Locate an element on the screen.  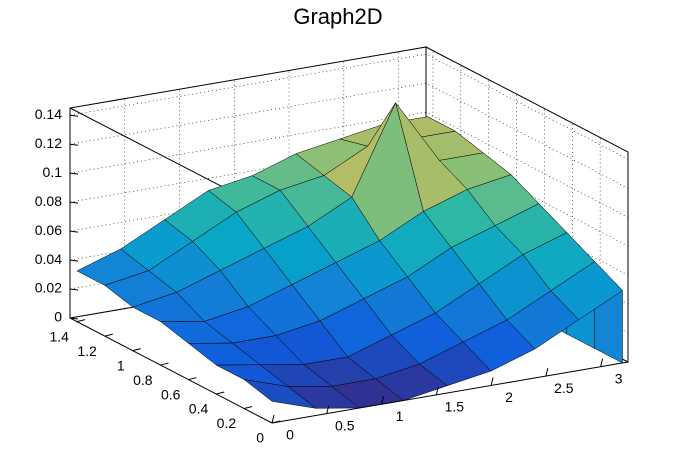
y-tick-label: 0.4 is located at coordinates (199, 409).